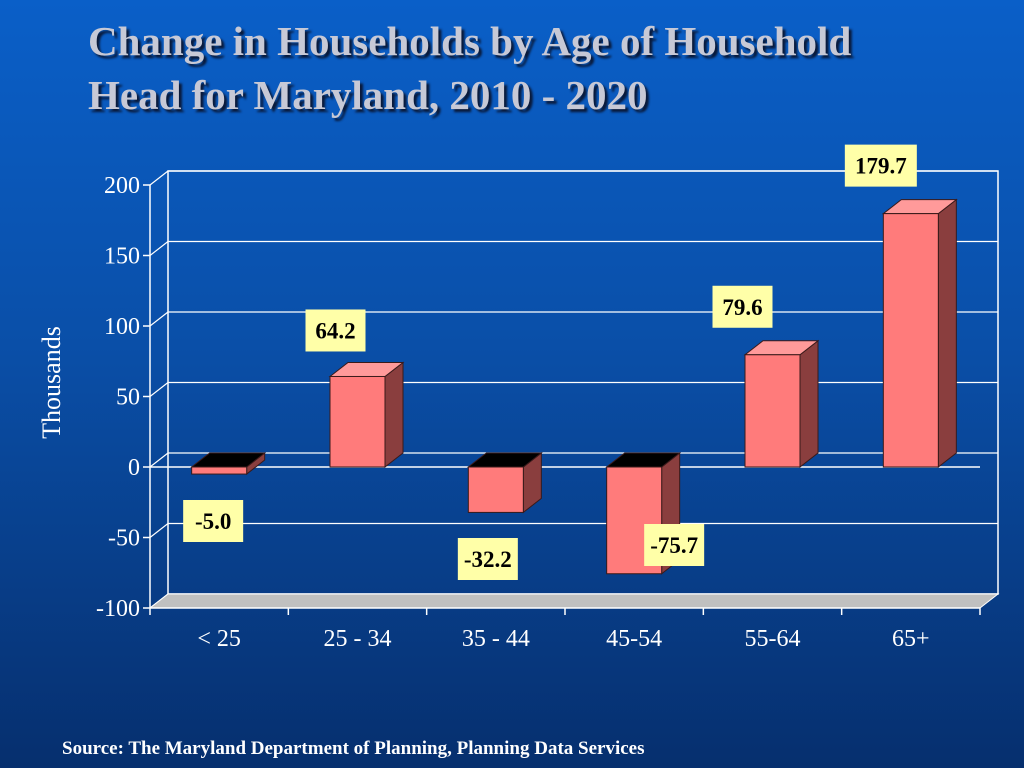 Image resolution: width=1024 pixels, height=768 pixels. I want to click on data-label: -32.2, so click(488, 559).